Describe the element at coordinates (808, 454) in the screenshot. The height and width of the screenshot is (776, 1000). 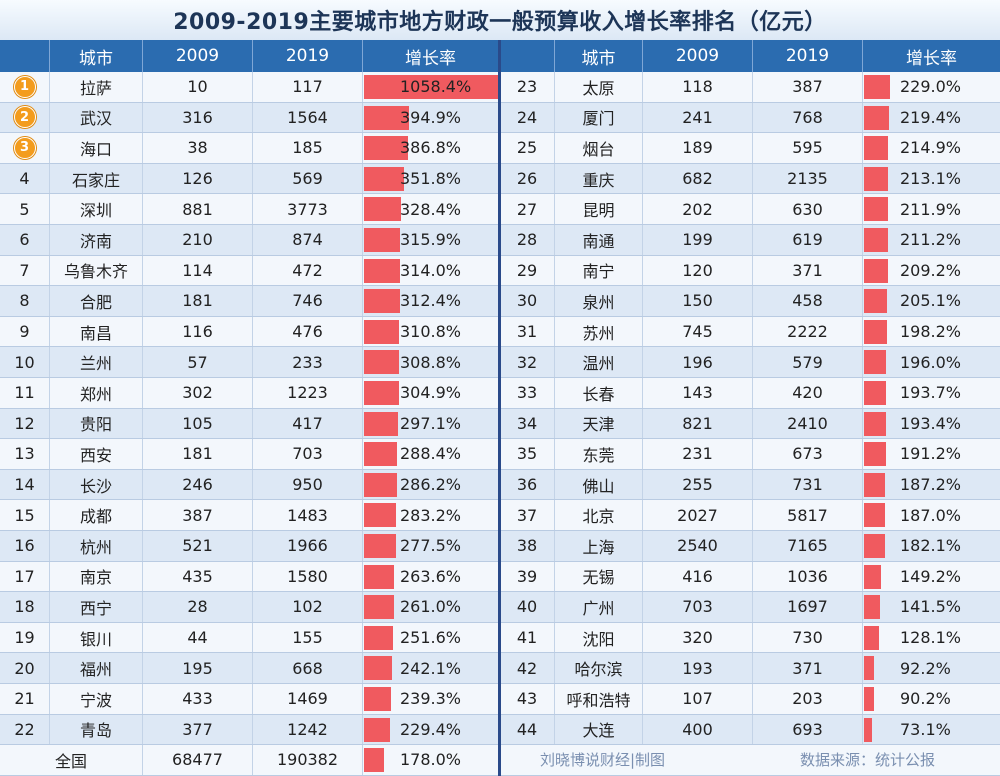
I see `value-2019-cell: 673` at that location.